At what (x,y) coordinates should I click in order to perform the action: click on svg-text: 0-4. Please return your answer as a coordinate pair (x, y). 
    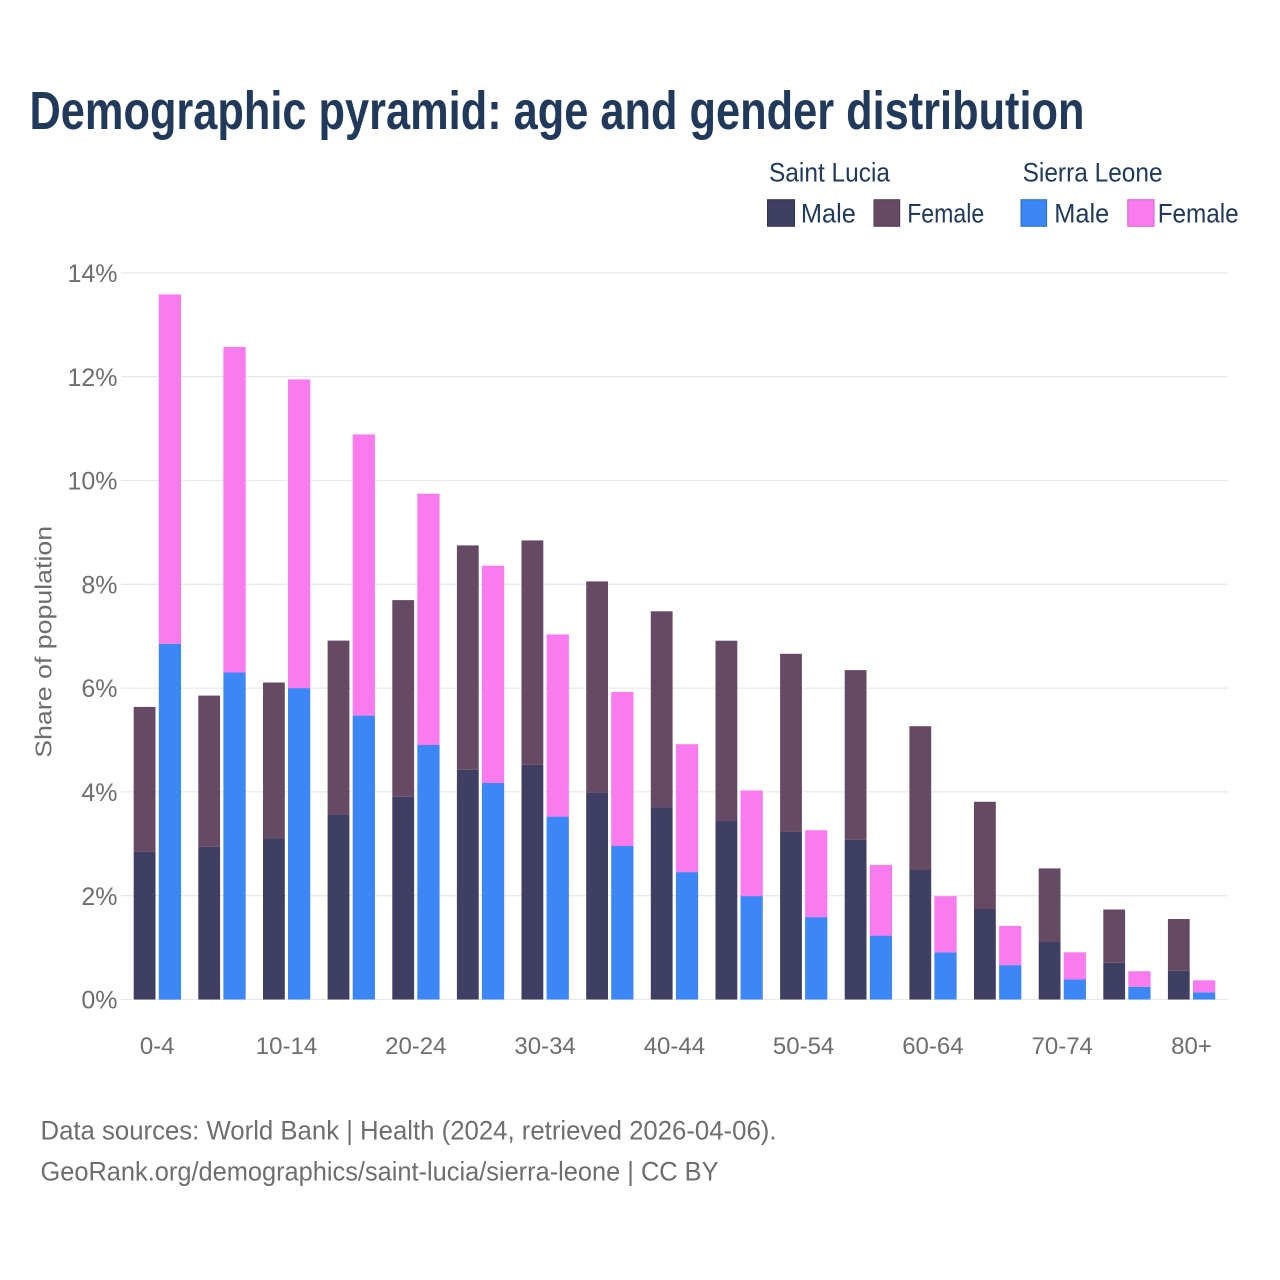
    Looking at the image, I should click on (157, 1046).